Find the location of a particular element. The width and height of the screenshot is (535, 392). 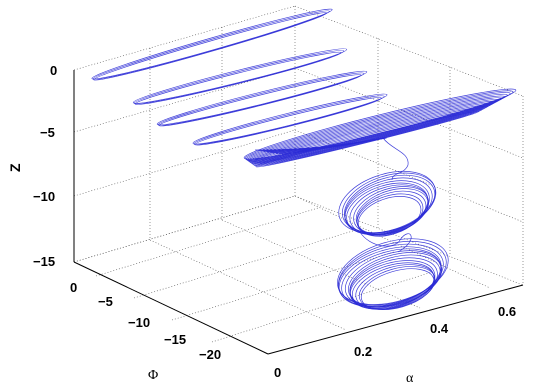

y-tick-label: −5 is located at coordinates (105, 301).